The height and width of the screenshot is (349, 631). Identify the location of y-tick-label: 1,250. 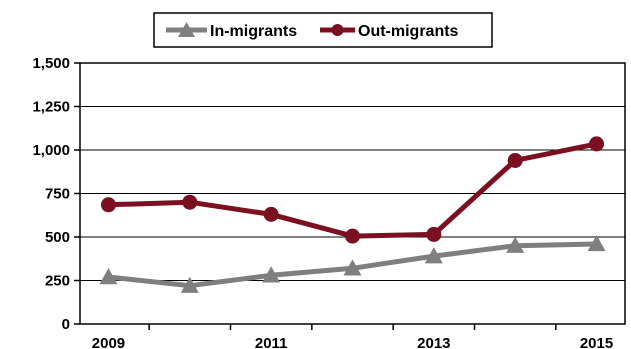
(51, 107).